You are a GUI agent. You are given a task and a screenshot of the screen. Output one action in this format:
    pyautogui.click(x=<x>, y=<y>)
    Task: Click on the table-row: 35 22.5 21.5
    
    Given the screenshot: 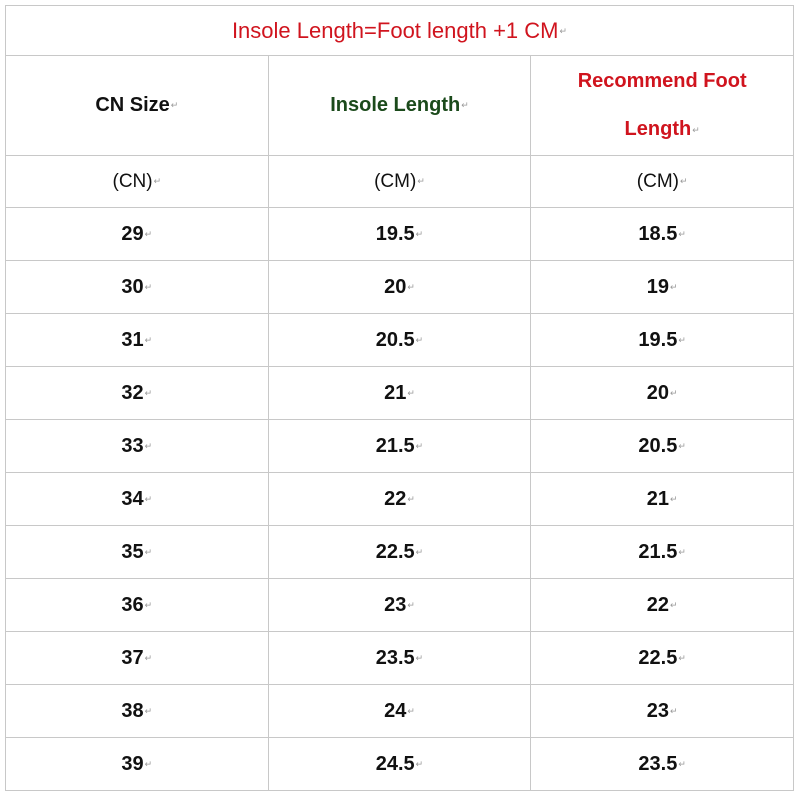 What is the action you would take?
    pyautogui.click(x=399, y=552)
    